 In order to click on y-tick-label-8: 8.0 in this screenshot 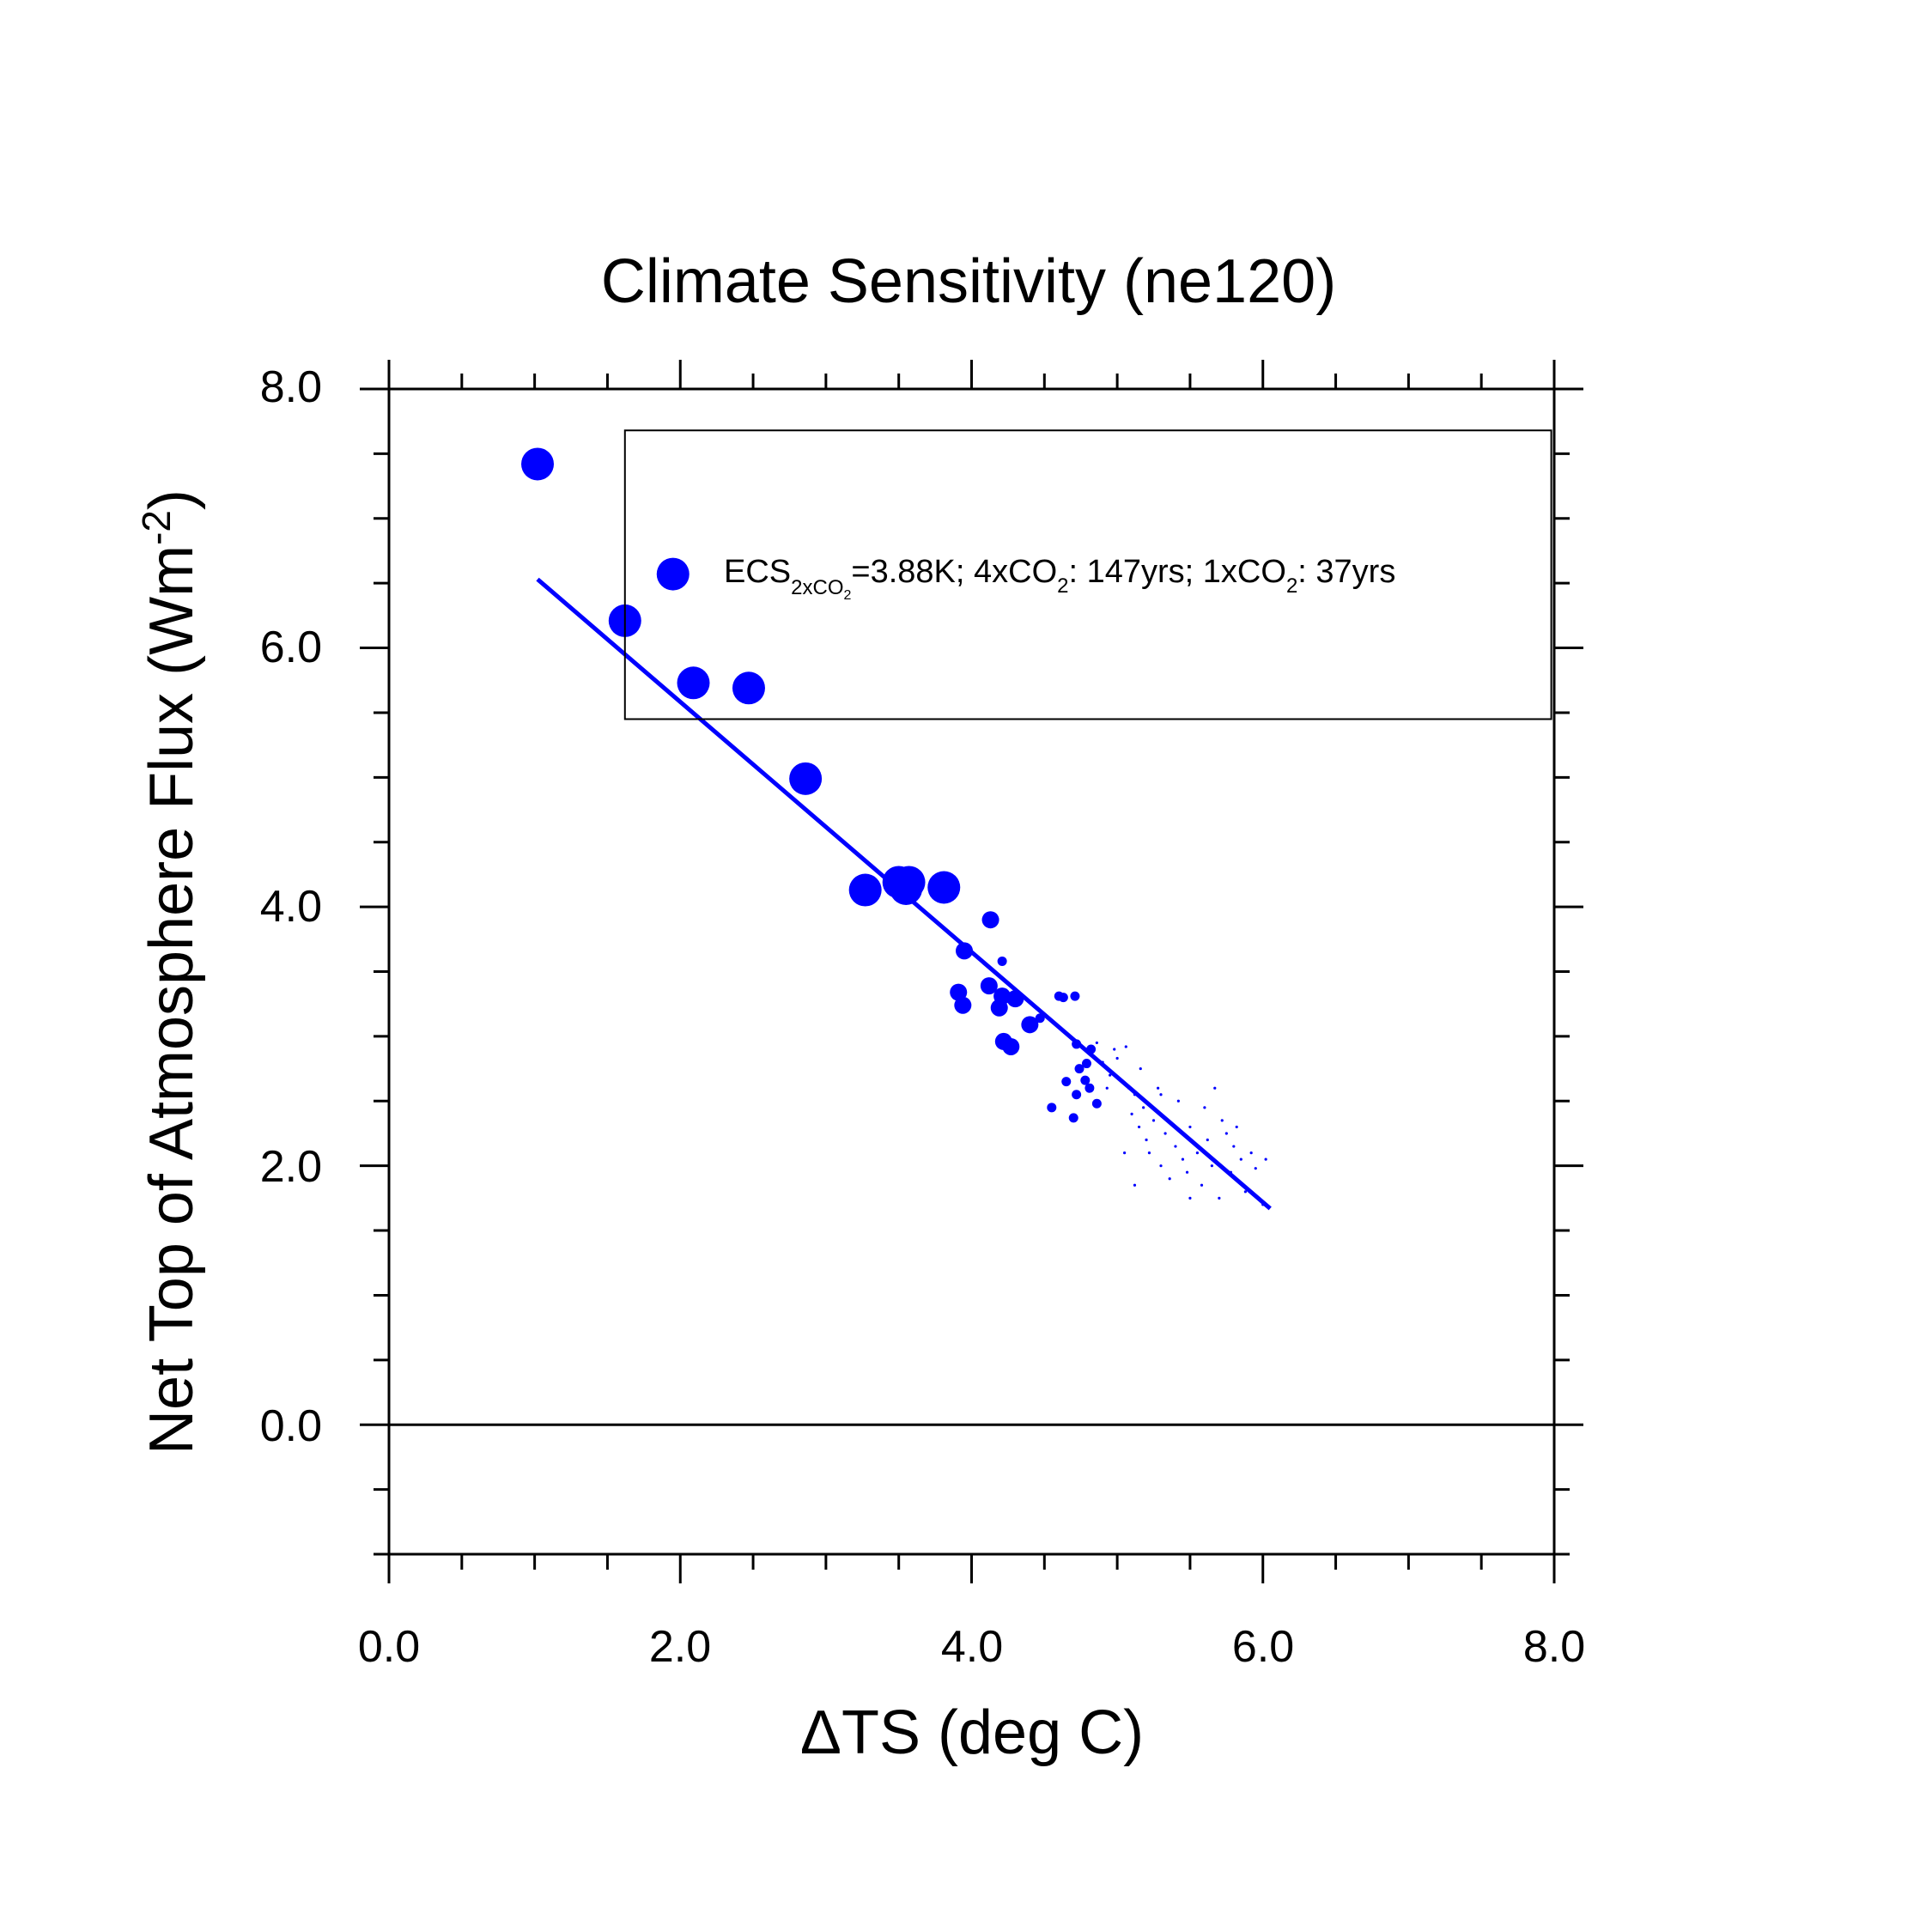, I will do `click(291, 387)`.